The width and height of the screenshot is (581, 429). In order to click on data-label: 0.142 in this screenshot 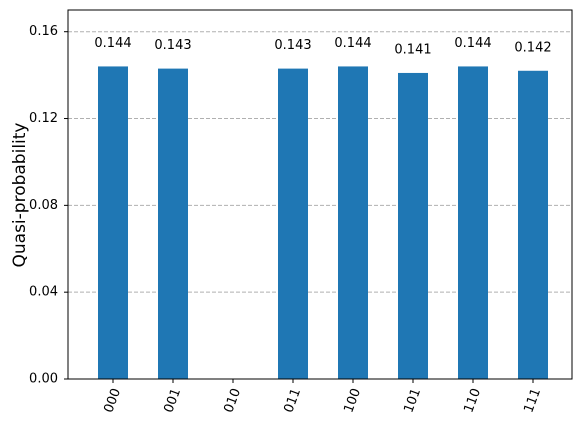, I will do `click(532, 47)`.